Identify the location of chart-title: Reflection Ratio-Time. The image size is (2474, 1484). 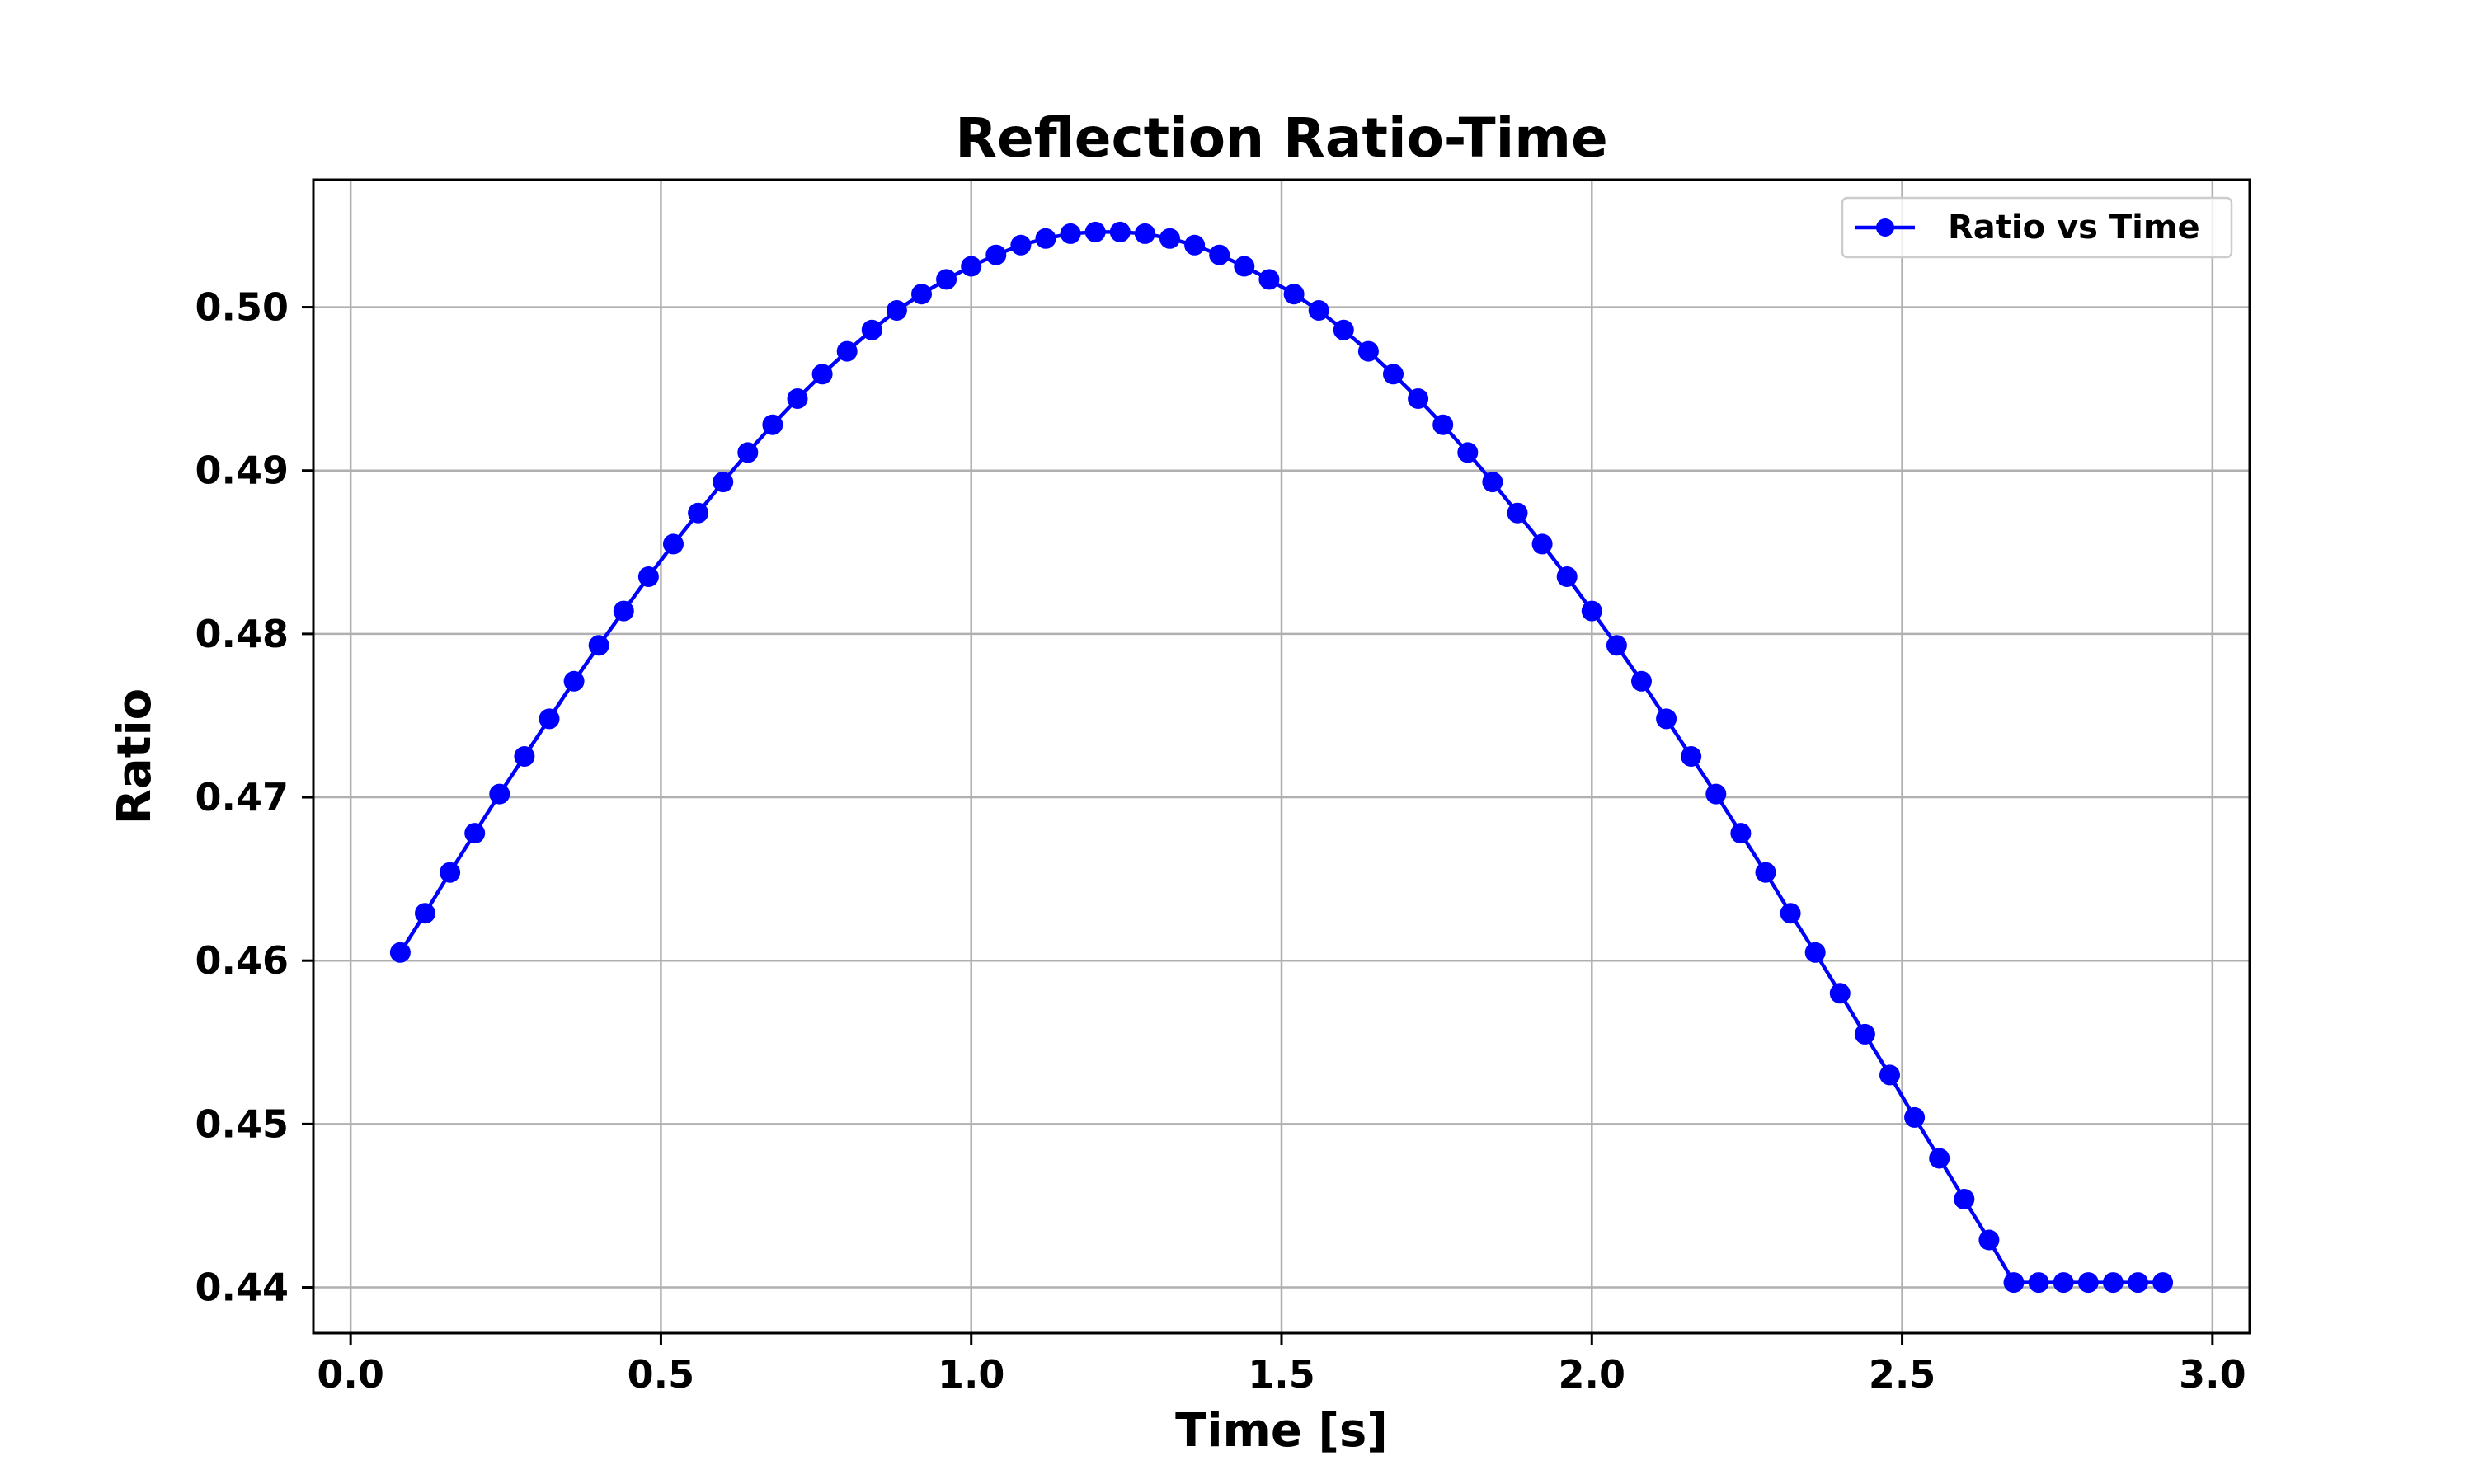
(1281, 138).